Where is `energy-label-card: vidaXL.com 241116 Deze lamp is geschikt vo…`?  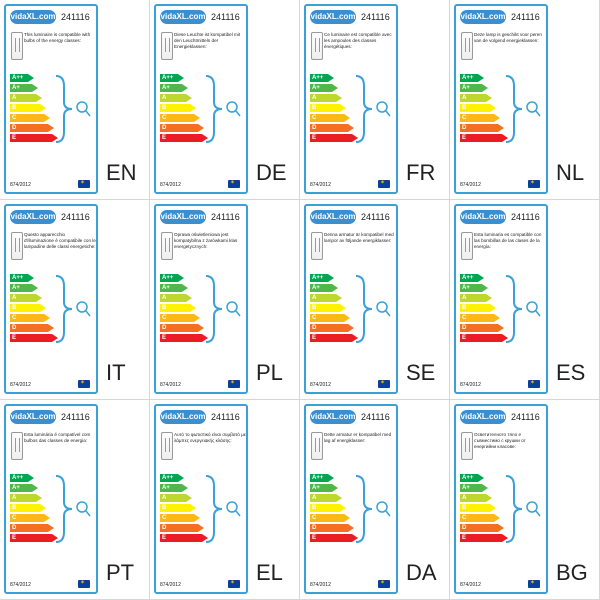 energy-label-card: vidaXL.com 241116 Deze lamp is geschikt vo… is located at coordinates (501, 99).